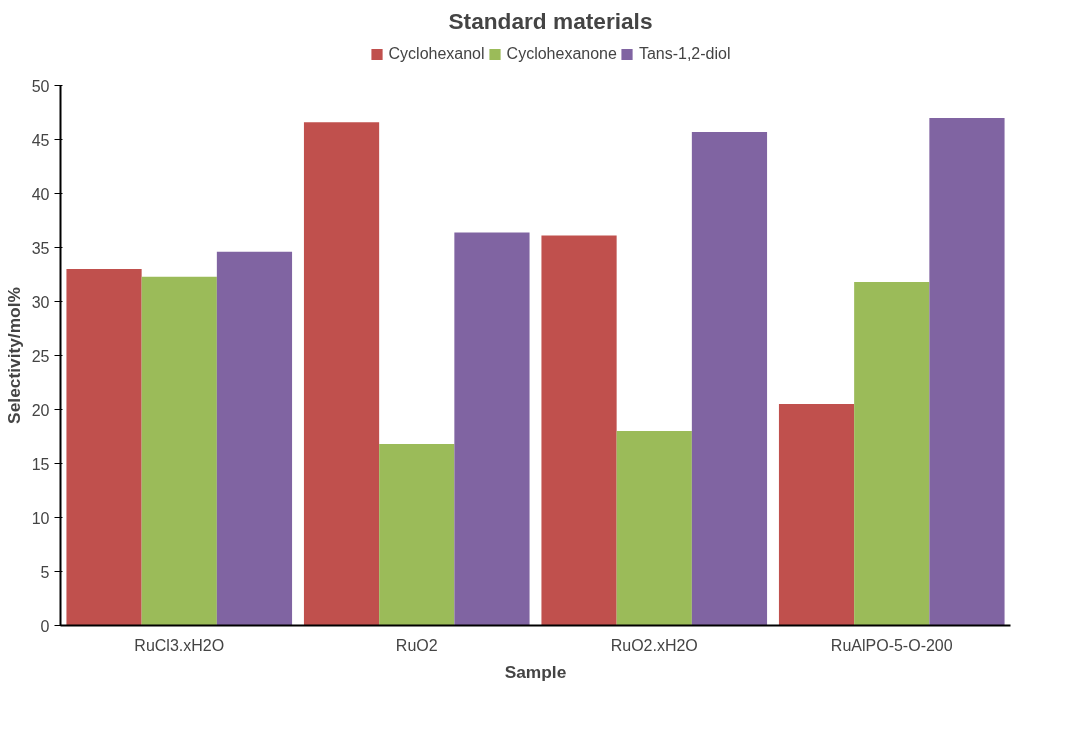 Image resolution: width=1067 pixels, height=731 pixels. What do you see at coordinates (40, 194) in the screenshot?
I see `y-tick-label: 40` at bounding box center [40, 194].